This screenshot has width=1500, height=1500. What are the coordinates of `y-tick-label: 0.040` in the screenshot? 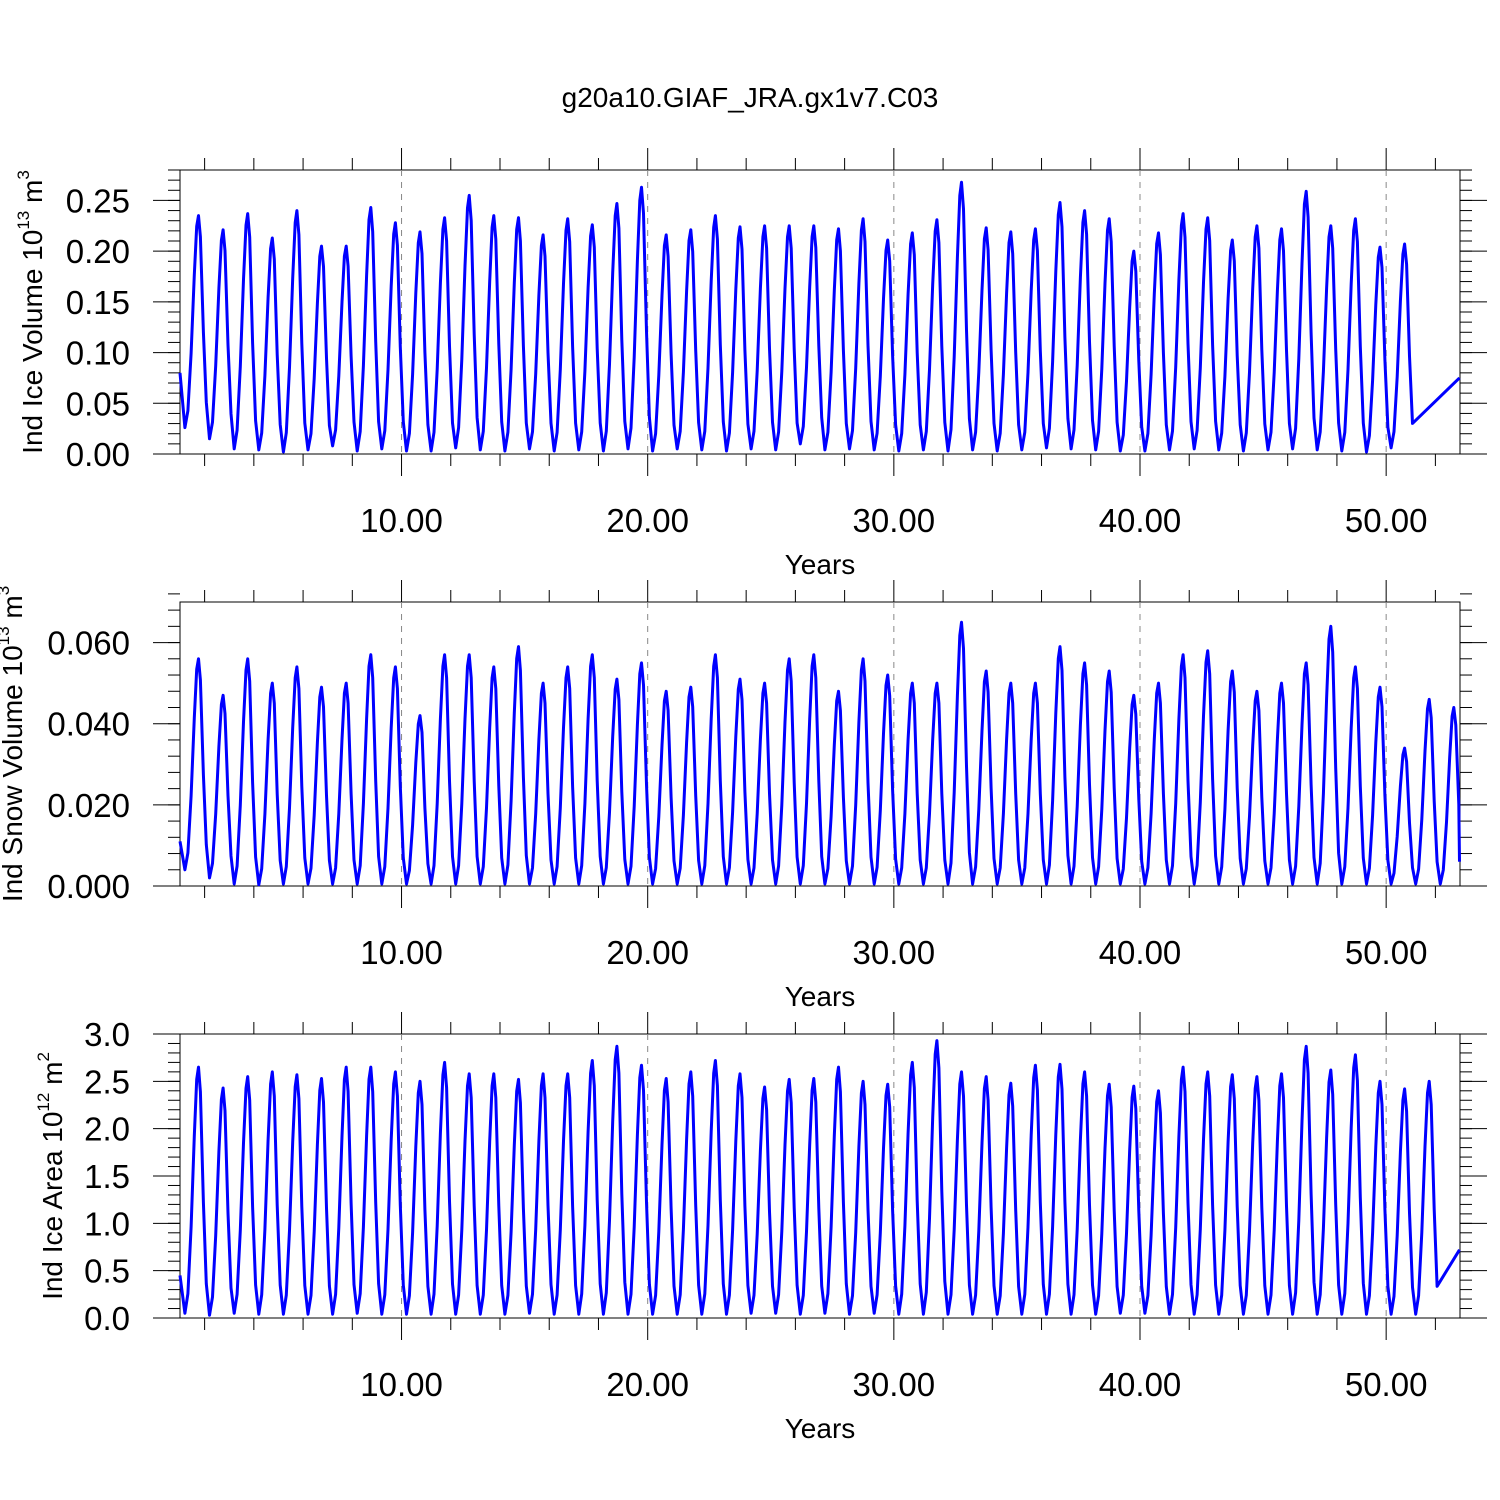 It's located at (88, 724).